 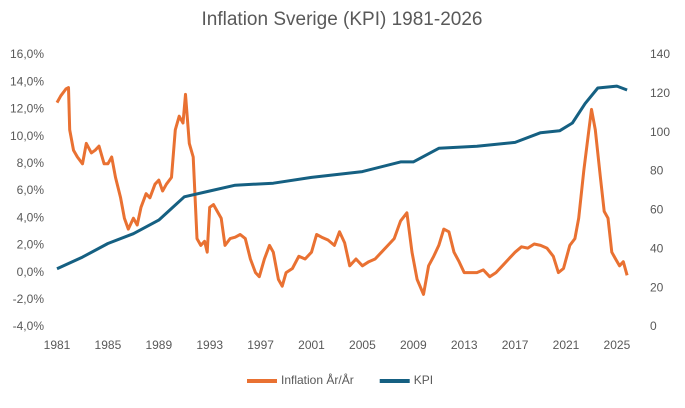 What do you see at coordinates (515, 345) in the screenshot?
I see `x-tick-label: 2017` at bounding box center [515, 345].